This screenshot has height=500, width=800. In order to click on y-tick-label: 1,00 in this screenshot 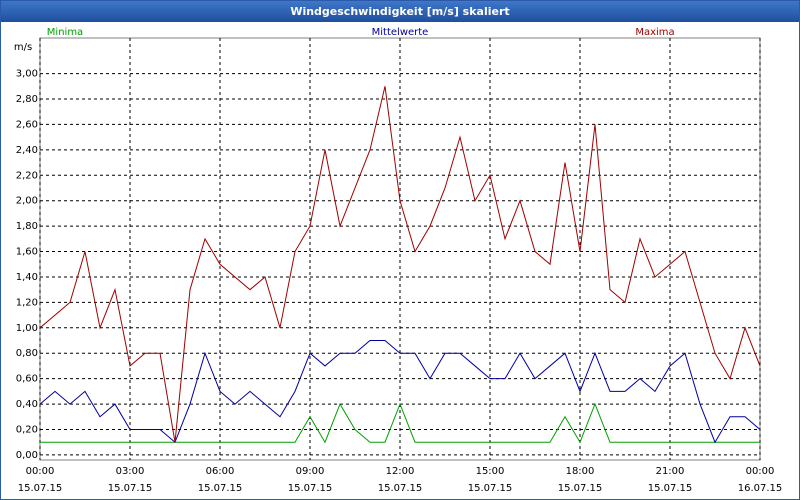, I will do `click(27, 328)`.